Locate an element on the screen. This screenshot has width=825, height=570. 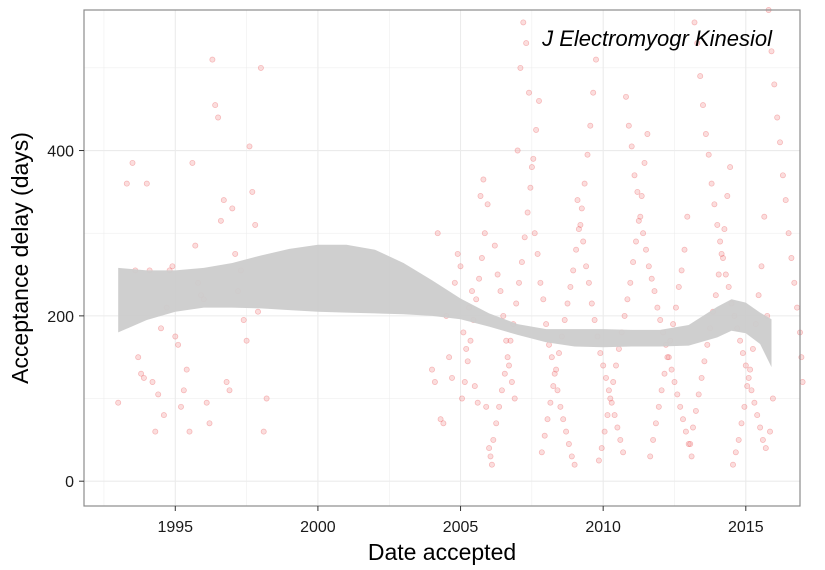
x-axis-ticks: 1995 2000 2005 2010 2015 is located at coordinates (460, 521).